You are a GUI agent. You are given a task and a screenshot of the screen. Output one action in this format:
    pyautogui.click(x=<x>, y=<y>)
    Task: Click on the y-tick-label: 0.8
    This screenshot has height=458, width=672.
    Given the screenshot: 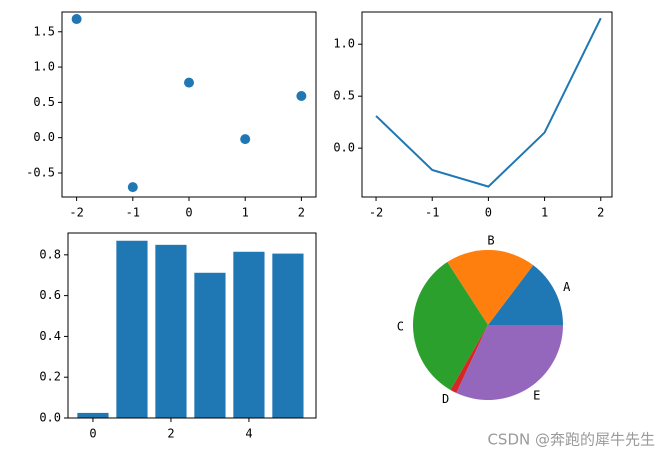 What is the action you would take?
    pyautogui.click(x=50, y=254)
    